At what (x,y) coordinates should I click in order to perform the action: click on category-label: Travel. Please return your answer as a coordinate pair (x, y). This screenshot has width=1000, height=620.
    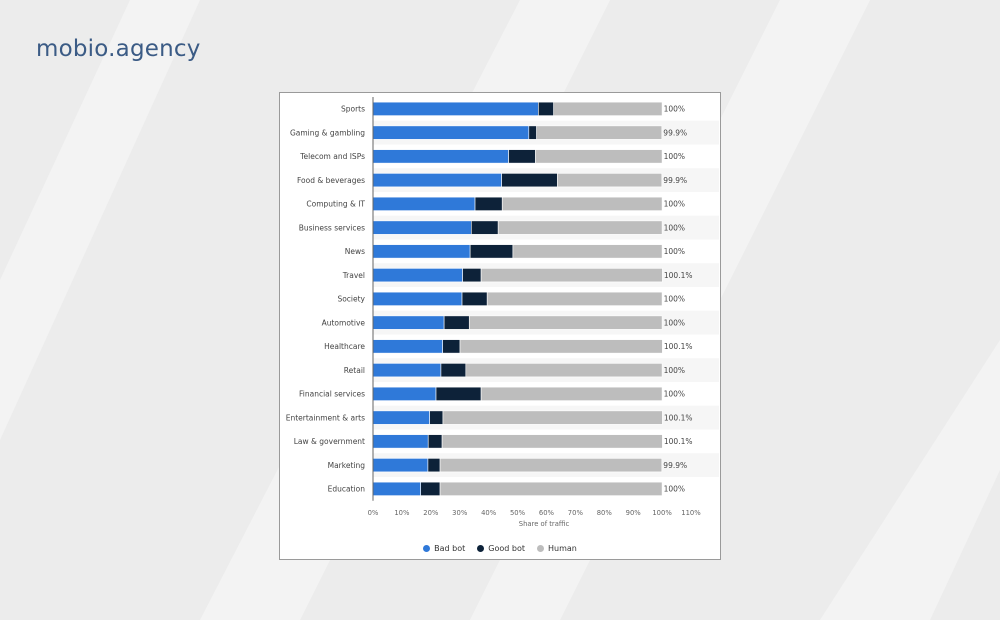
    Looking at the image, I should click on (353, 275).